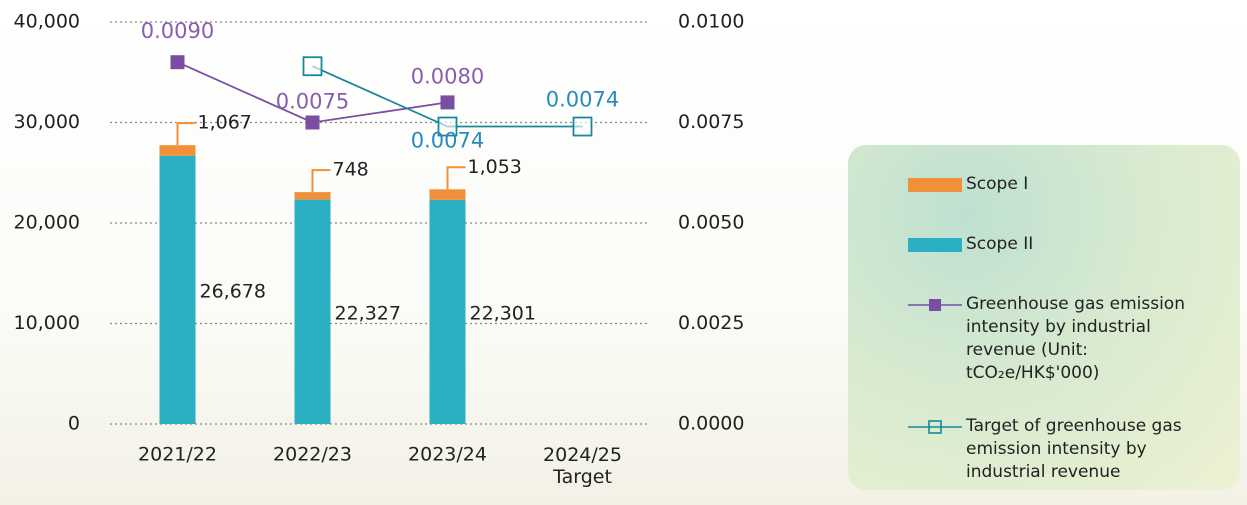 The image size is (1247, 505). Describe the element at coordinates (368, 313) in the screenshot. I see `value-label: 22,327` at that location.